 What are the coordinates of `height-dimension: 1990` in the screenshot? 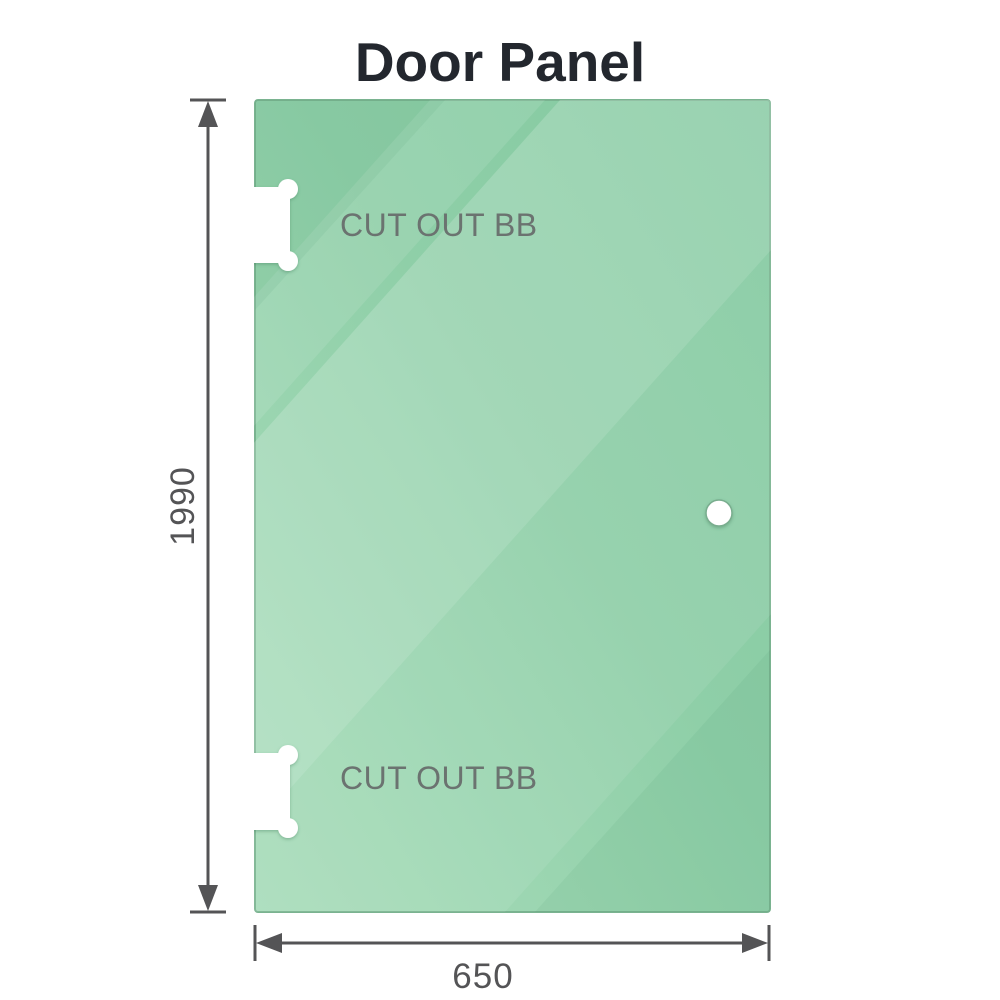 It's located at (195, 506).